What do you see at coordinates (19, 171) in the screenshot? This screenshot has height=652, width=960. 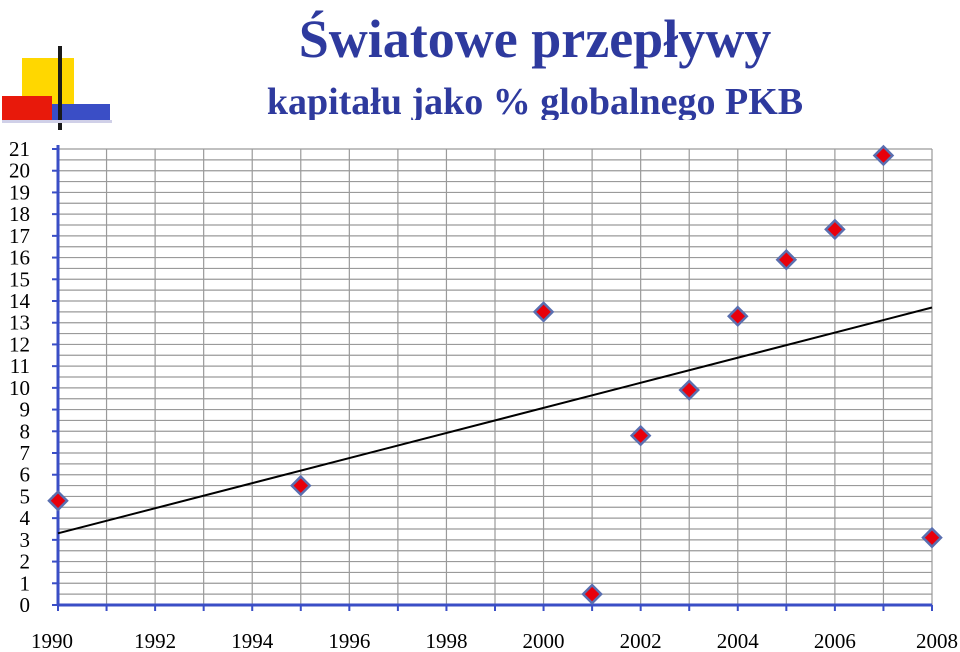 I see `y-tick-label: 20` at bounding box center [19, 171].